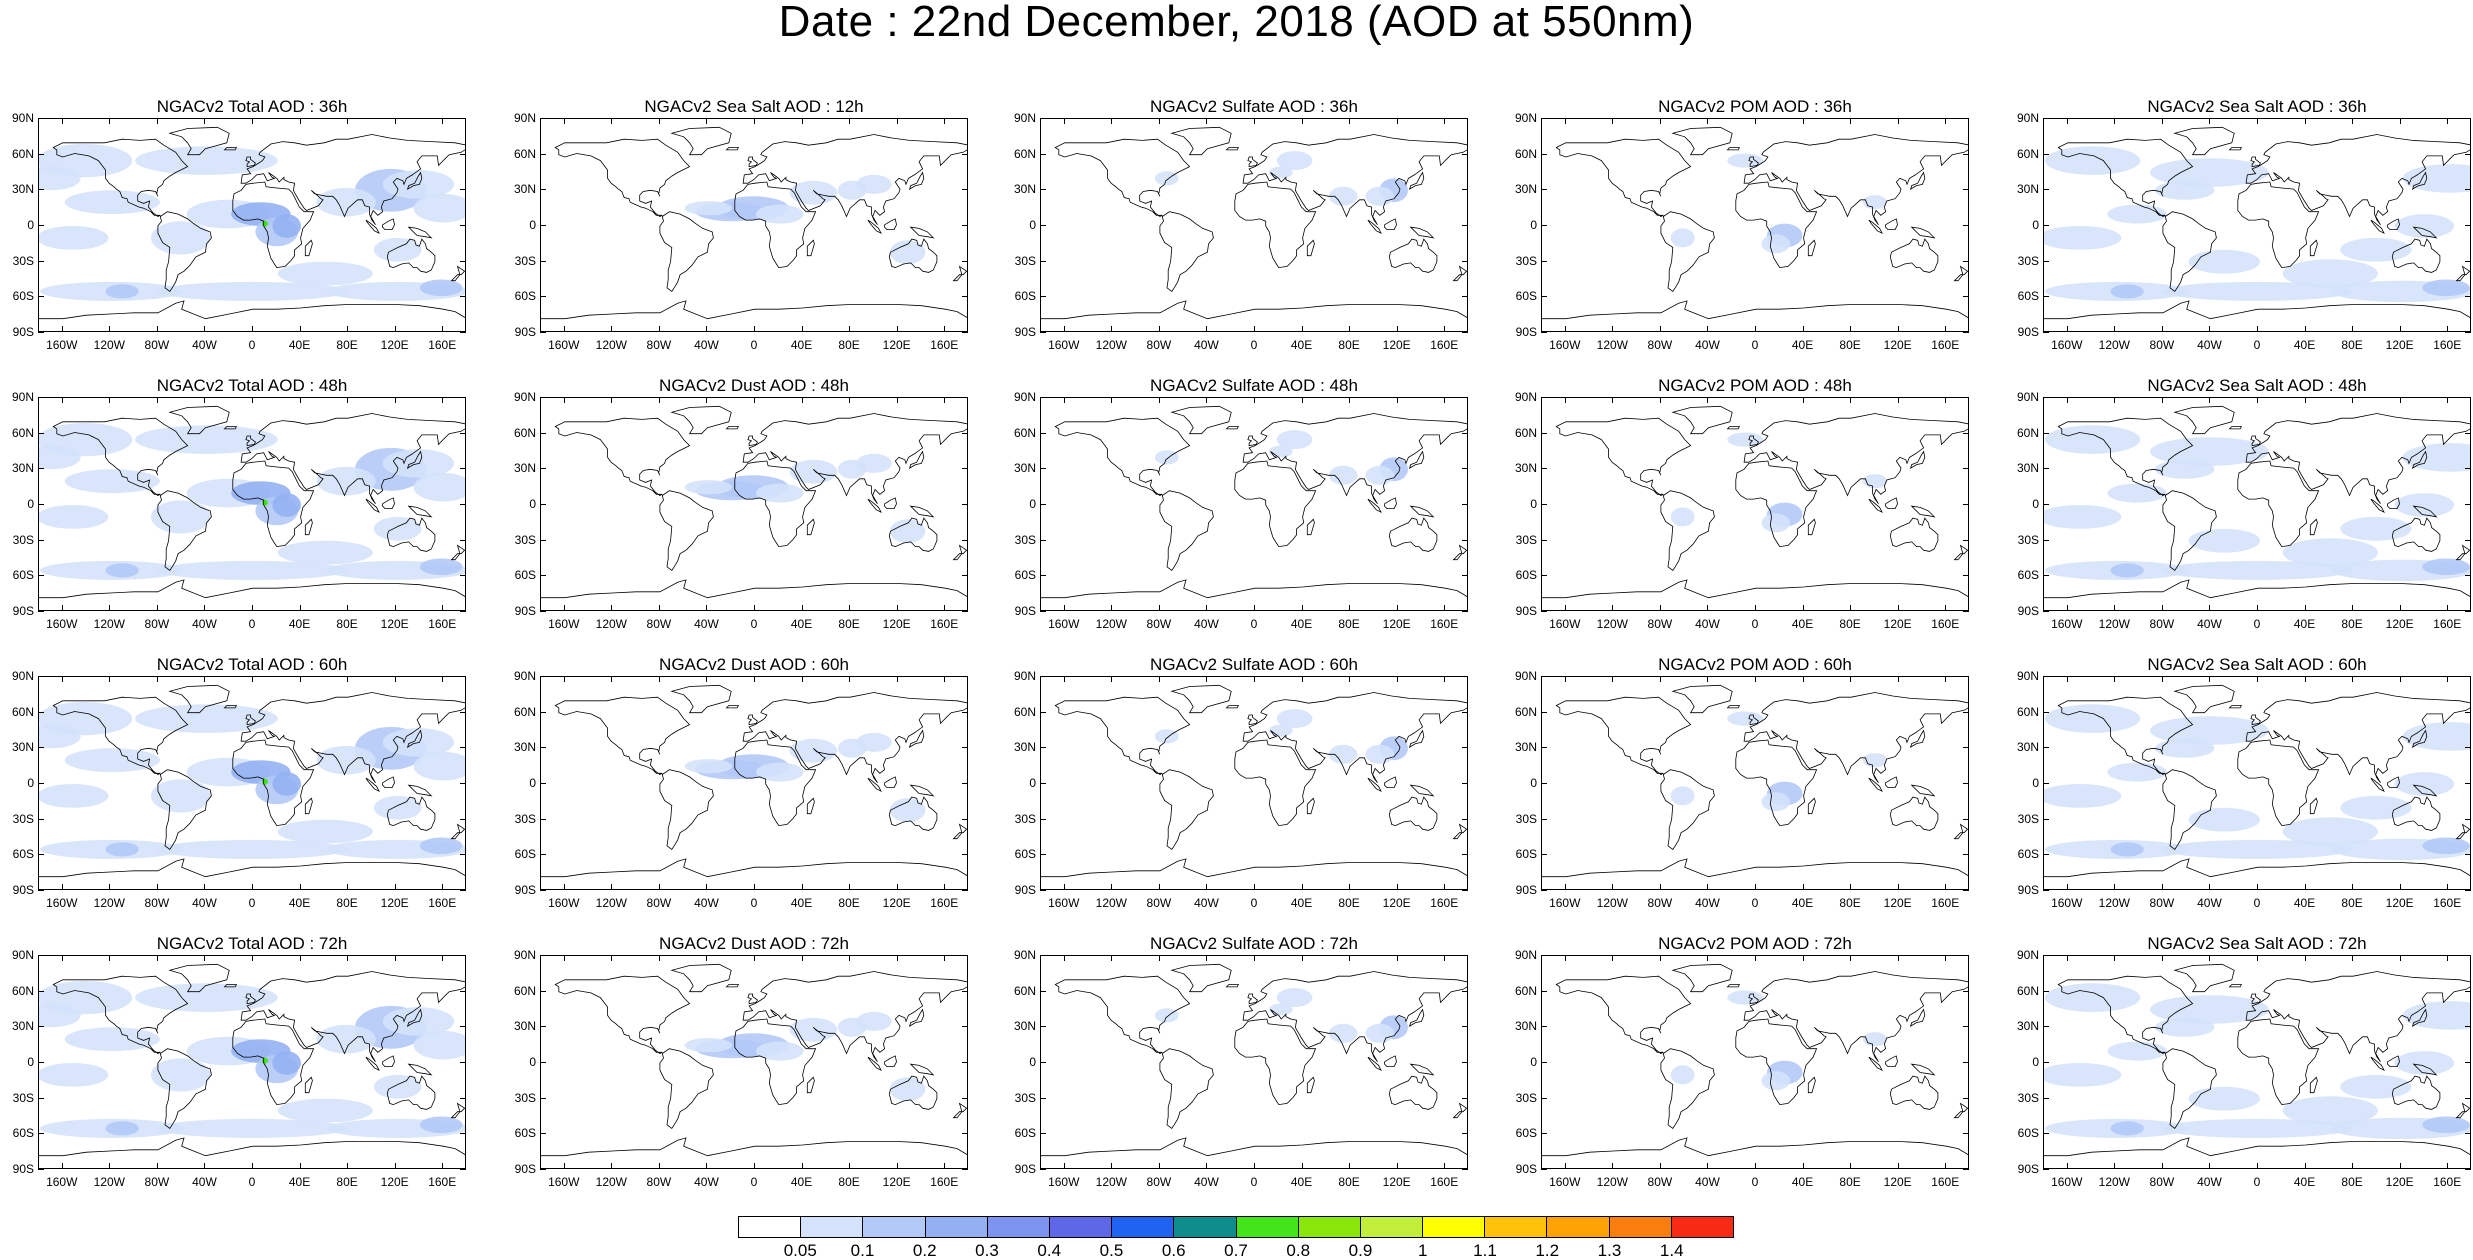  What do you see at coordinates (2209, 345) in the screenshot?
I see `longitude-label: 40W` at bounding box center [2209, 345].